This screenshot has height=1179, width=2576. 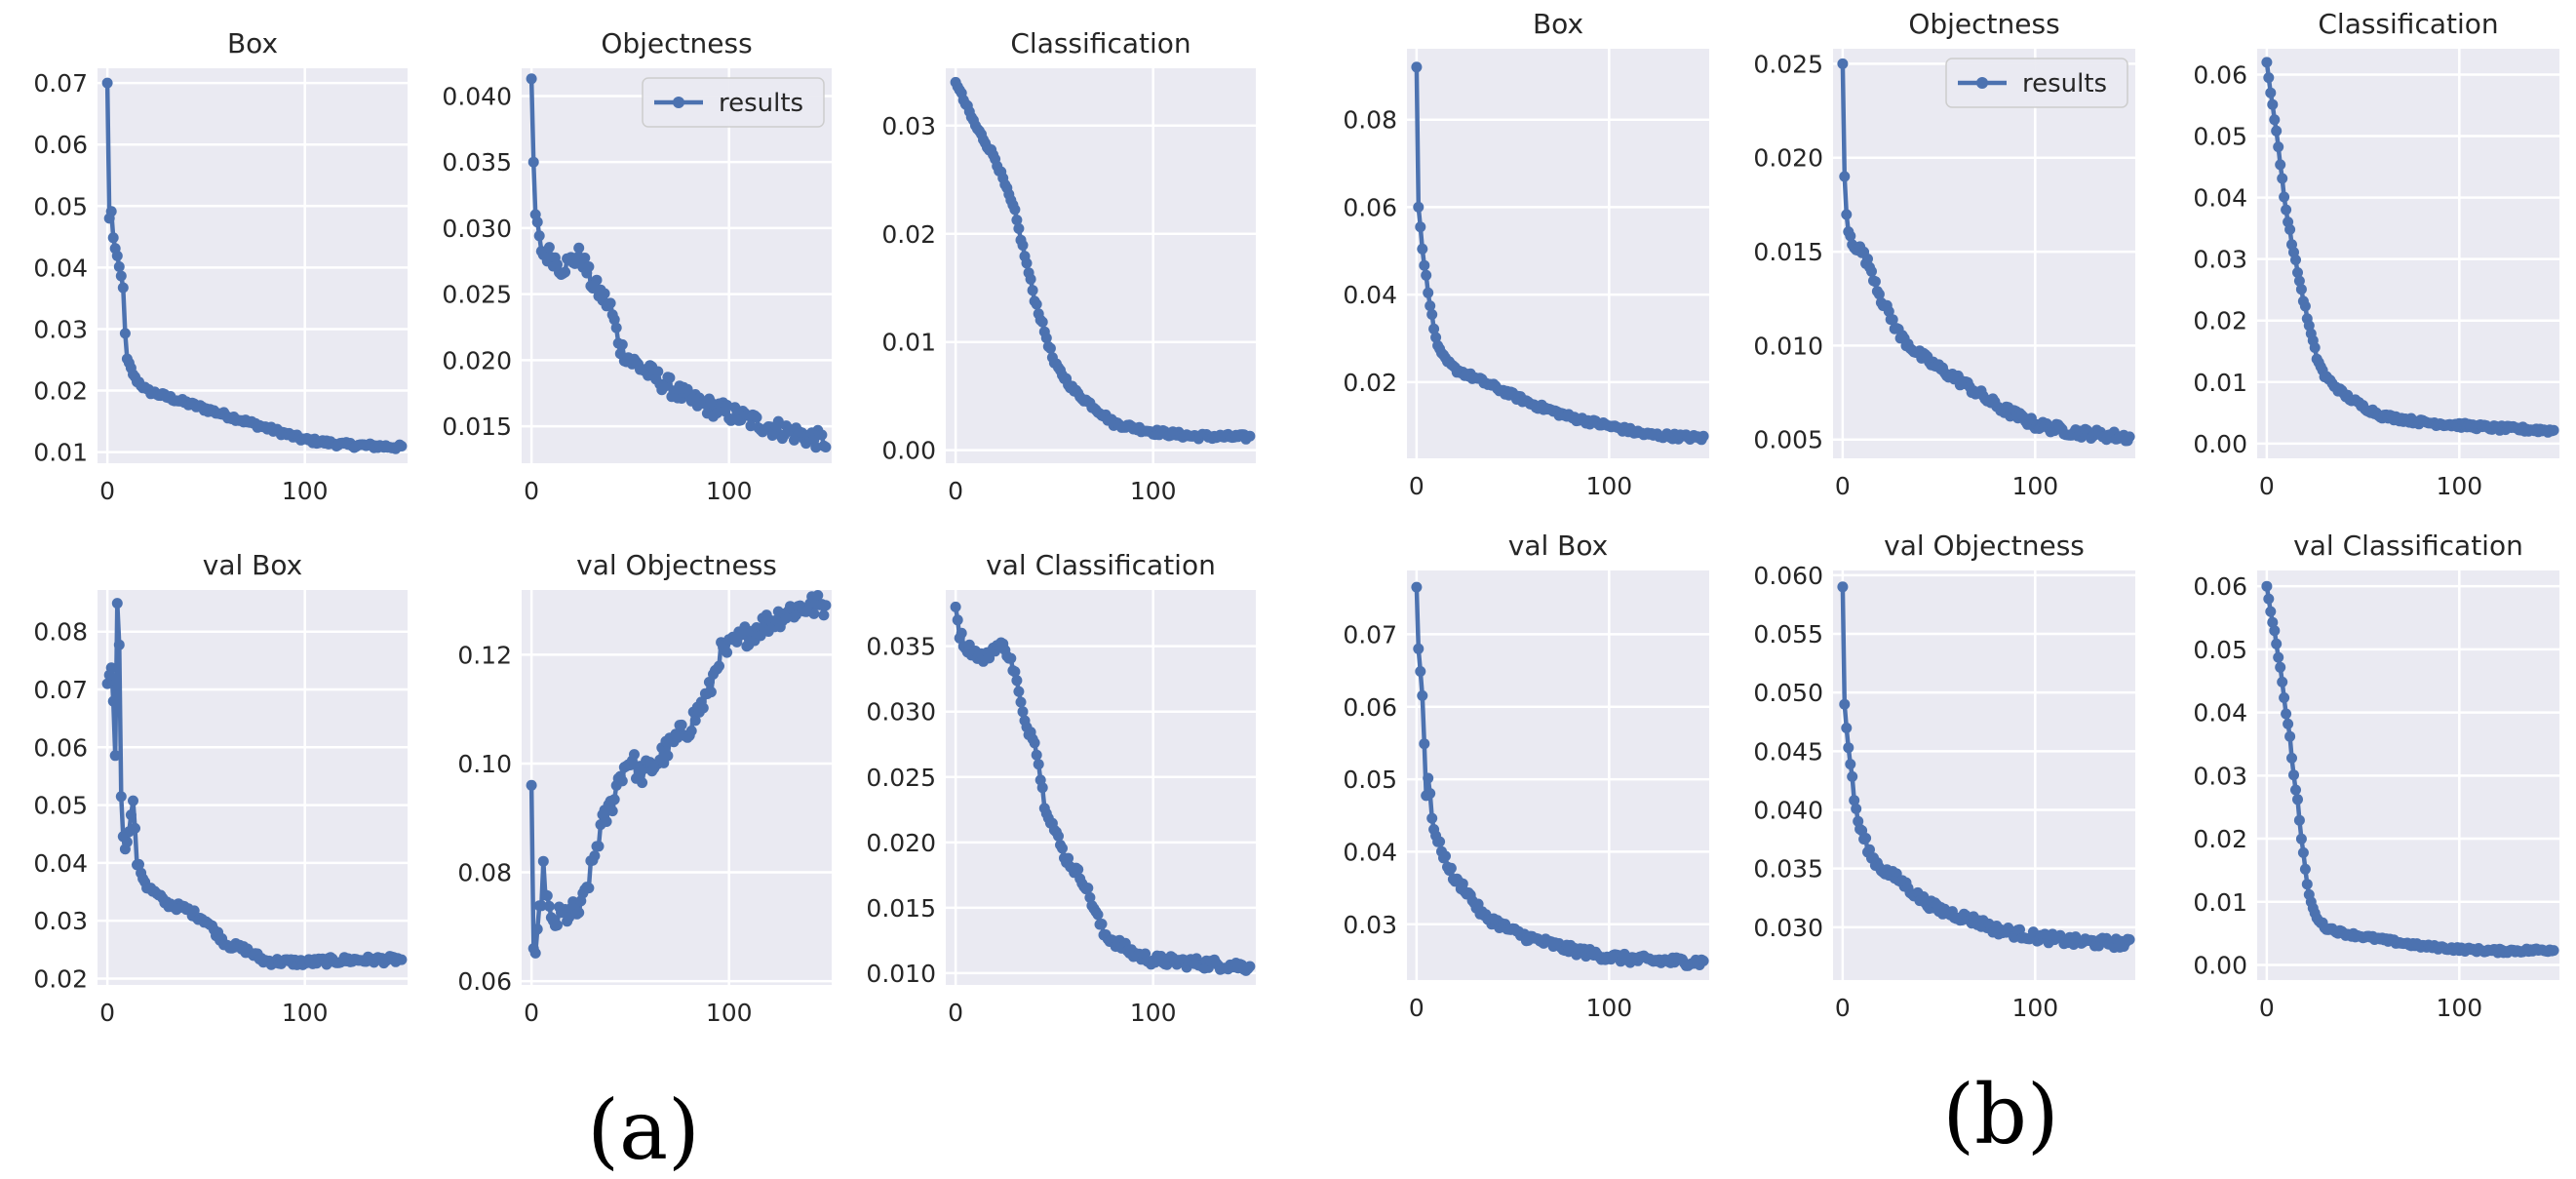 What do you see at coordinates (1068, 266) in the screenshot?
I see `panel-a-3: 0.00 0.01 0.02 0.03 0 100 Classification` at bounding box center [1068, 266].